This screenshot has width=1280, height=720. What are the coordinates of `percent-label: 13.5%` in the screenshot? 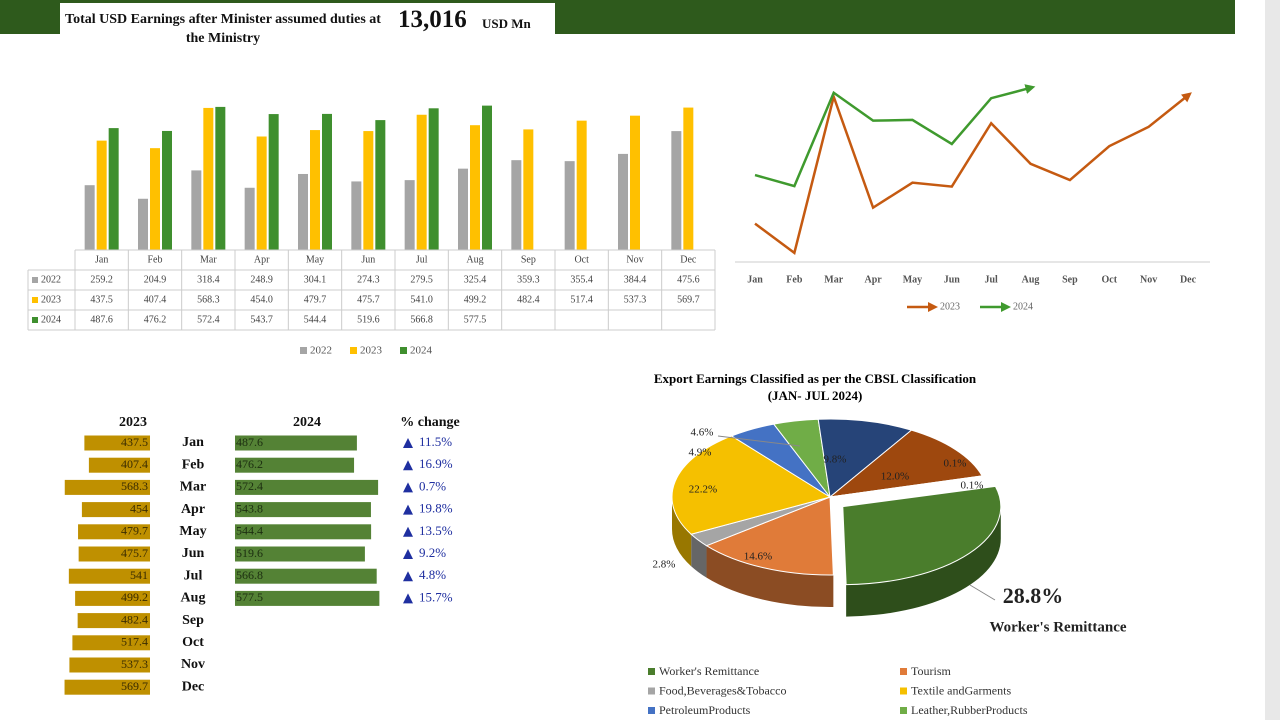 It's located at (436, 530).